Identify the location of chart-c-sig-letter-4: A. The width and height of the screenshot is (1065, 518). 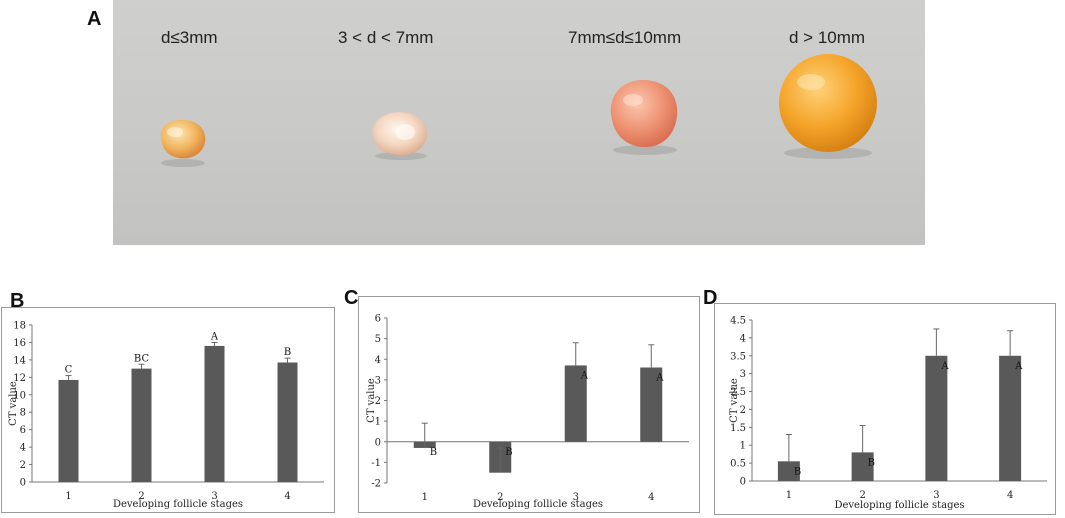
(659, 378).